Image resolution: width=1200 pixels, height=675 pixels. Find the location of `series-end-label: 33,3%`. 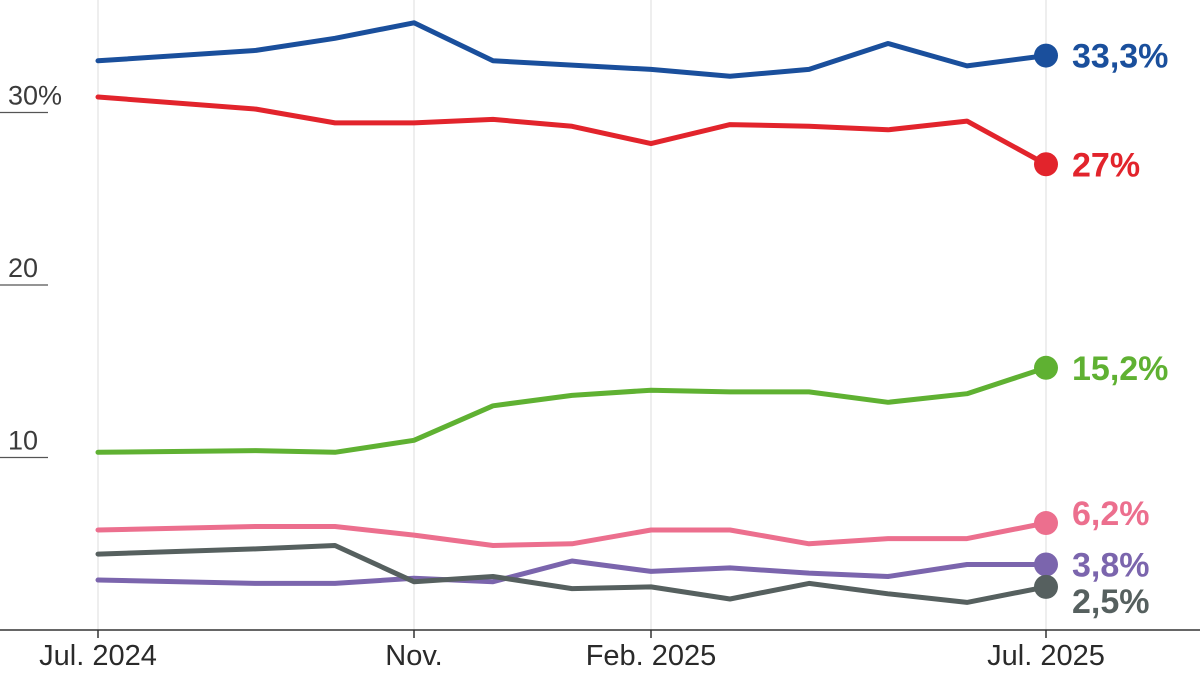

series-end-label: 33,3% is located at coordinates (1120, 57).